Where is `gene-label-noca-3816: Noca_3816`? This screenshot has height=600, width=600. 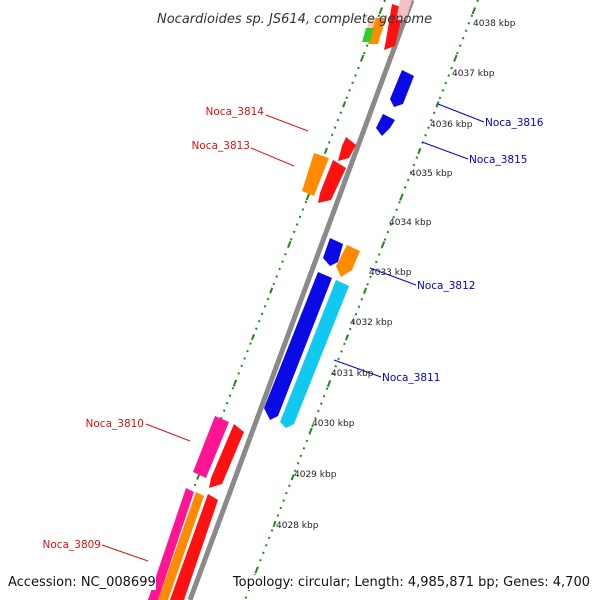
gene-label-noca-3816: Noca_3816 is located at coordinates (514, 123).